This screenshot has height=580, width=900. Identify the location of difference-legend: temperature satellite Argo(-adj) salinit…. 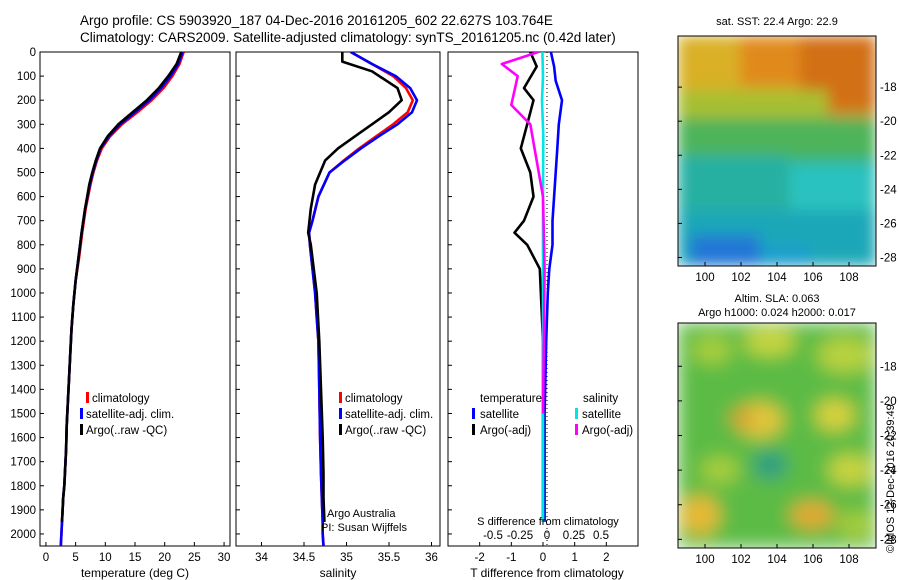
(552, 415).